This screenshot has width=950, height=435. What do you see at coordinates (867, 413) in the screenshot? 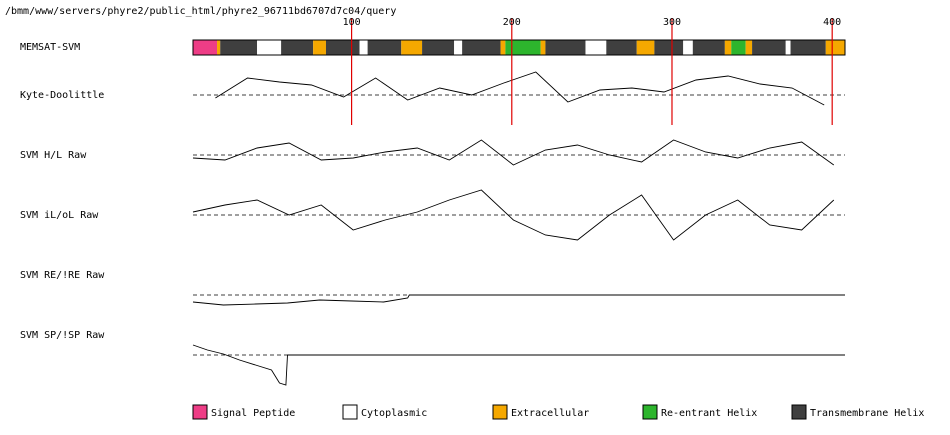
I see `legend-label: Transmembrane Helix` at bounding box center [867, 413].